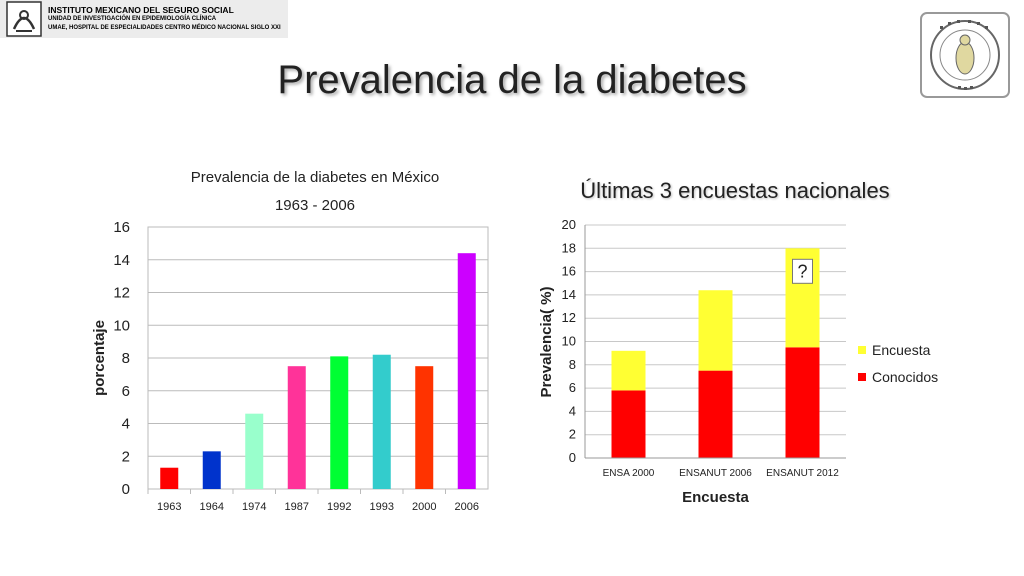 The image size is (1024, 576). Describe the element at coordinates (715, 497) in the screenshot. I see `right-x-axis-label: Encuesta` at that location.